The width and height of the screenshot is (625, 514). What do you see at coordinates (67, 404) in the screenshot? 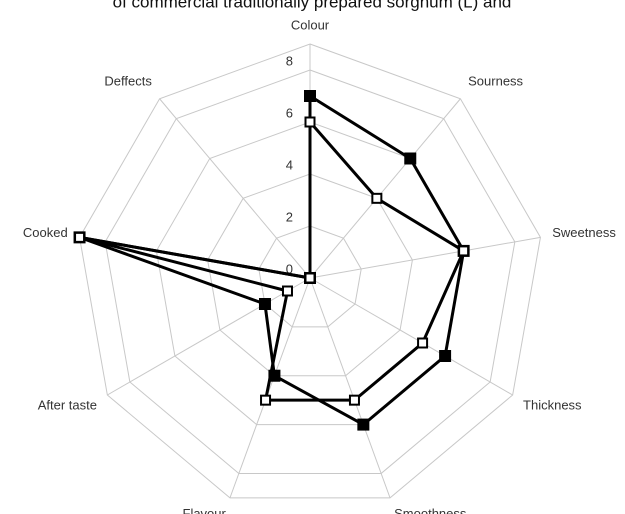
I see `category-label: After taste` at bounding box center [67, 404].